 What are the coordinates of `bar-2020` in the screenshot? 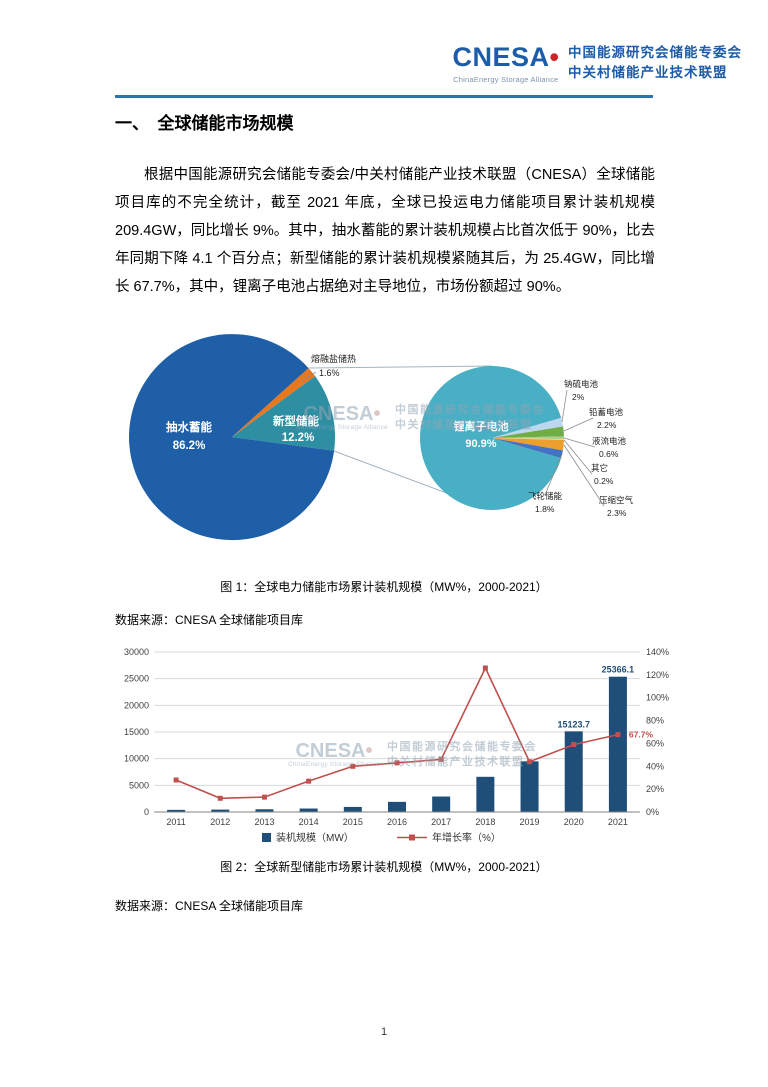 It's located at (573, 771).